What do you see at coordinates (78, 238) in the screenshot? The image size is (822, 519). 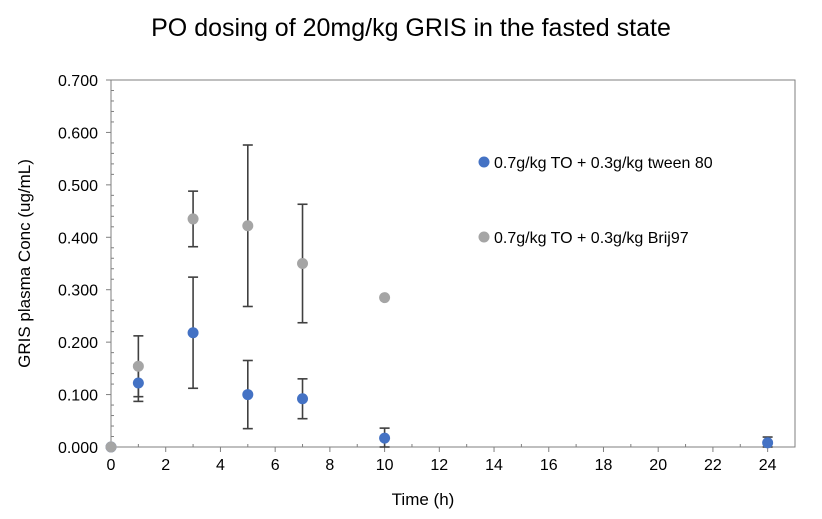 I see `y-tick-label: 0.400` at bounding box center [78, 238].